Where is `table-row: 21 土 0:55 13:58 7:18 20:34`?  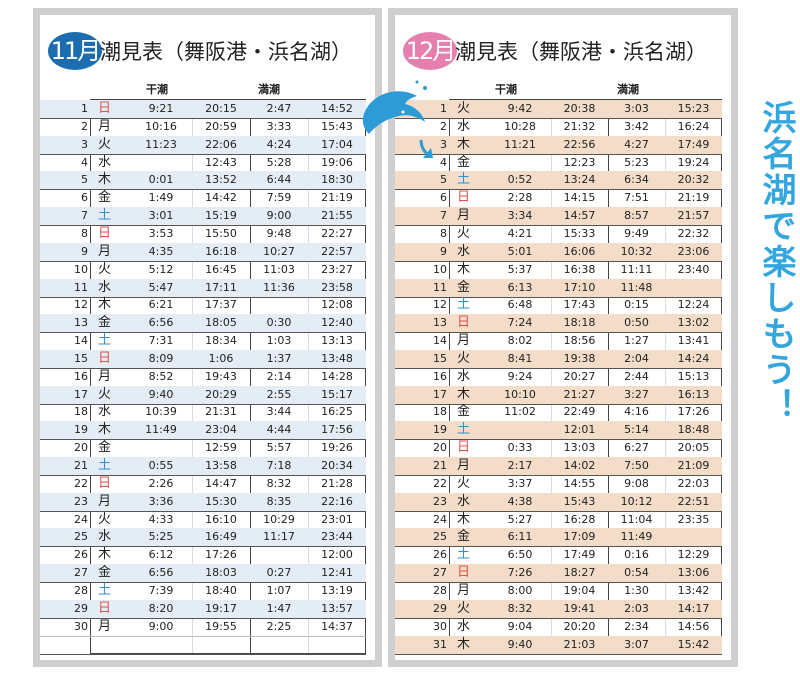 table-row: 21 土 0:55 13:58 7:18 20:34 is located at coordinates (203, 466).